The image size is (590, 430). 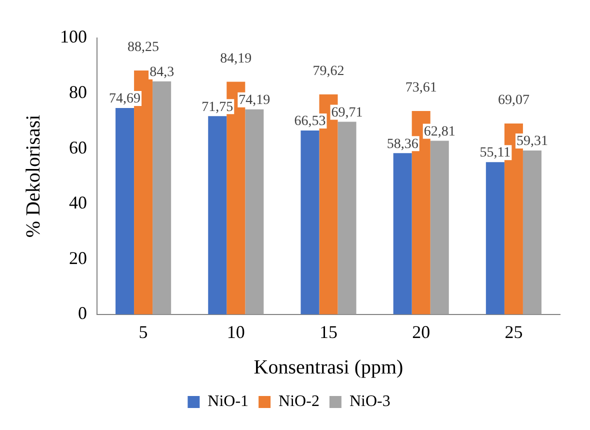 I want to click on data-label: 59,31, so click(x=532, y=142).